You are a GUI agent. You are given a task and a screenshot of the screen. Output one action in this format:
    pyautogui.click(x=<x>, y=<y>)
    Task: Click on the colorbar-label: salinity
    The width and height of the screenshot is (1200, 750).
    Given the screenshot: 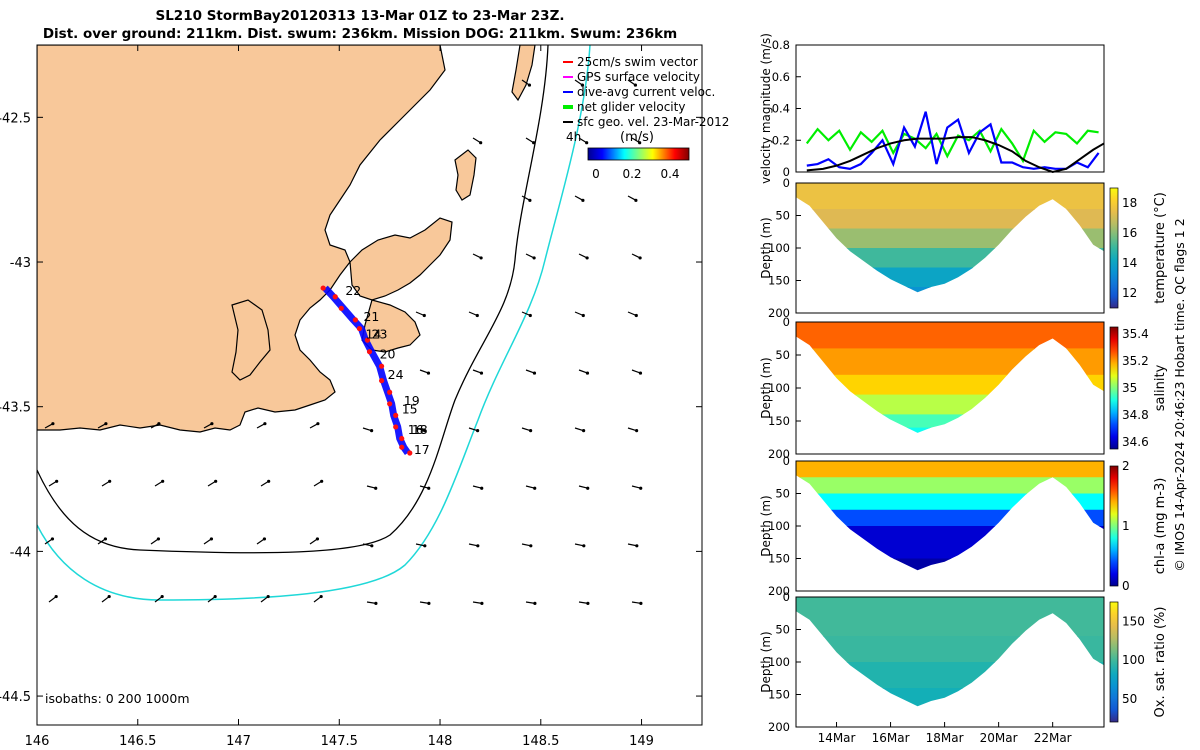 What is the action you would take?
    pyautogui.click(x=1160, y=387)
    